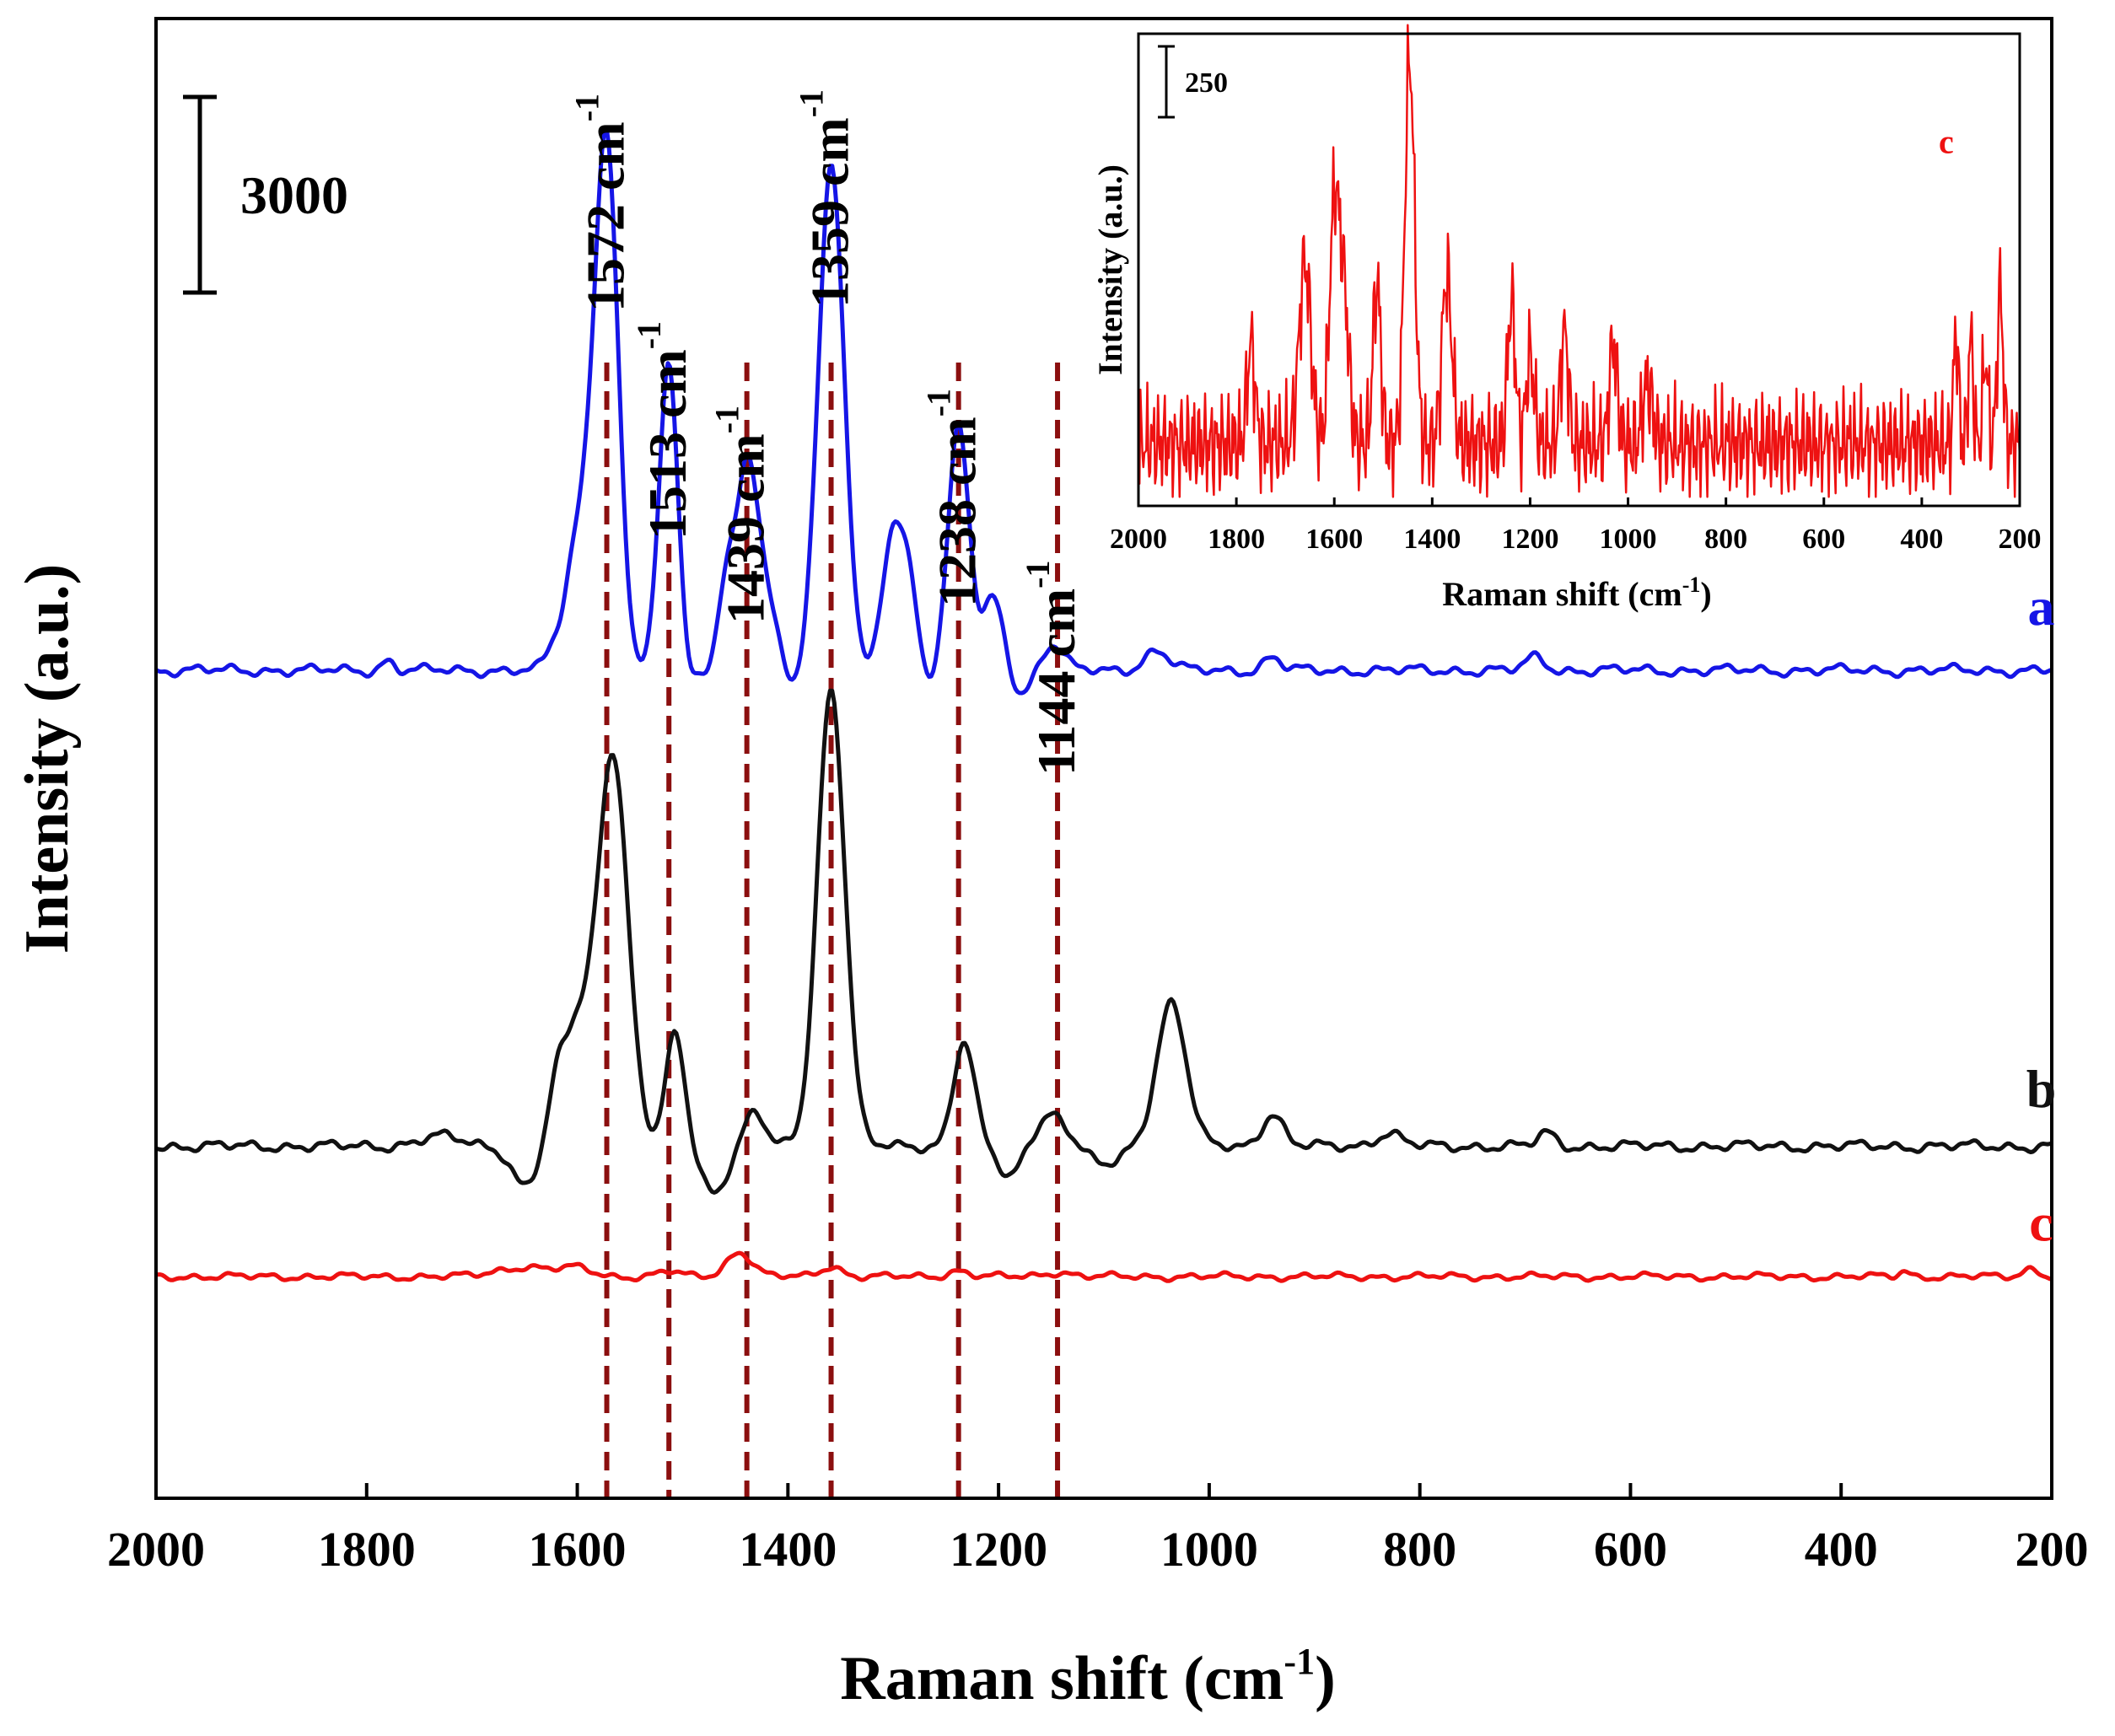 The height and width of the screenshot is (1736, 2115). I want to click on peak-label-1238: 1238 cm-1, so click(954, 498).